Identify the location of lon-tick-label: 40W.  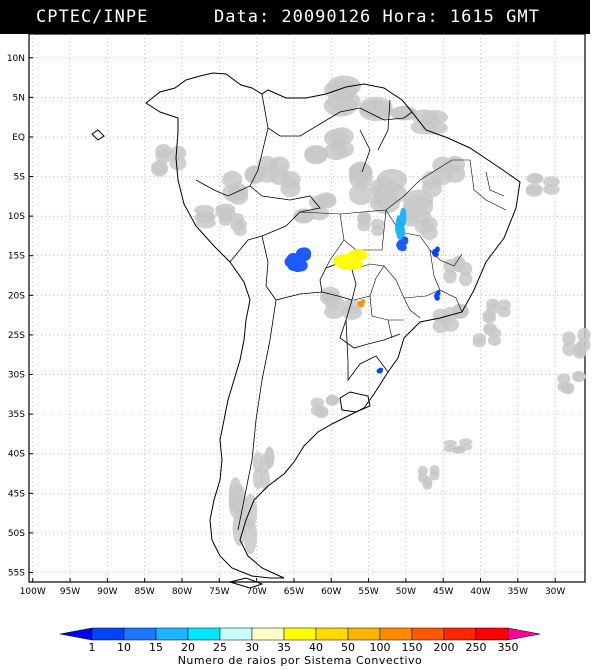
(480, 592).